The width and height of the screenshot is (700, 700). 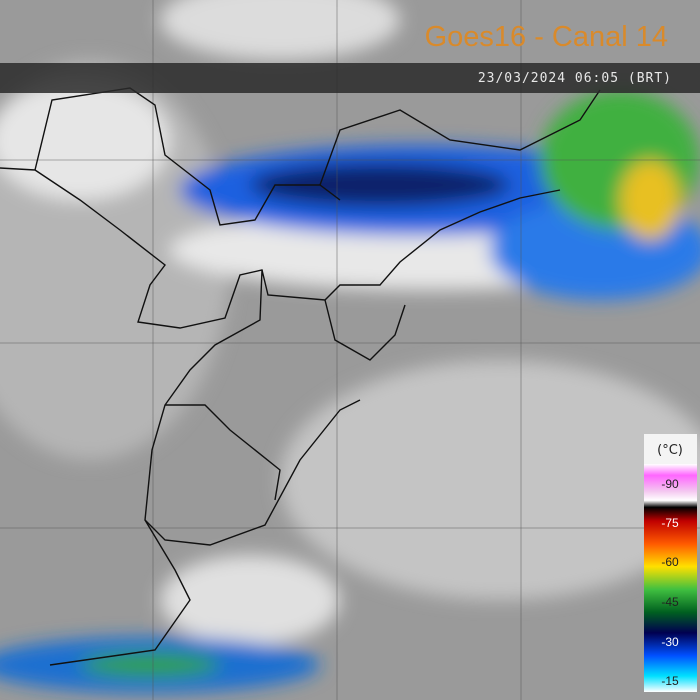 I want to click on legend-label: -45, so click(x=670, y=602).